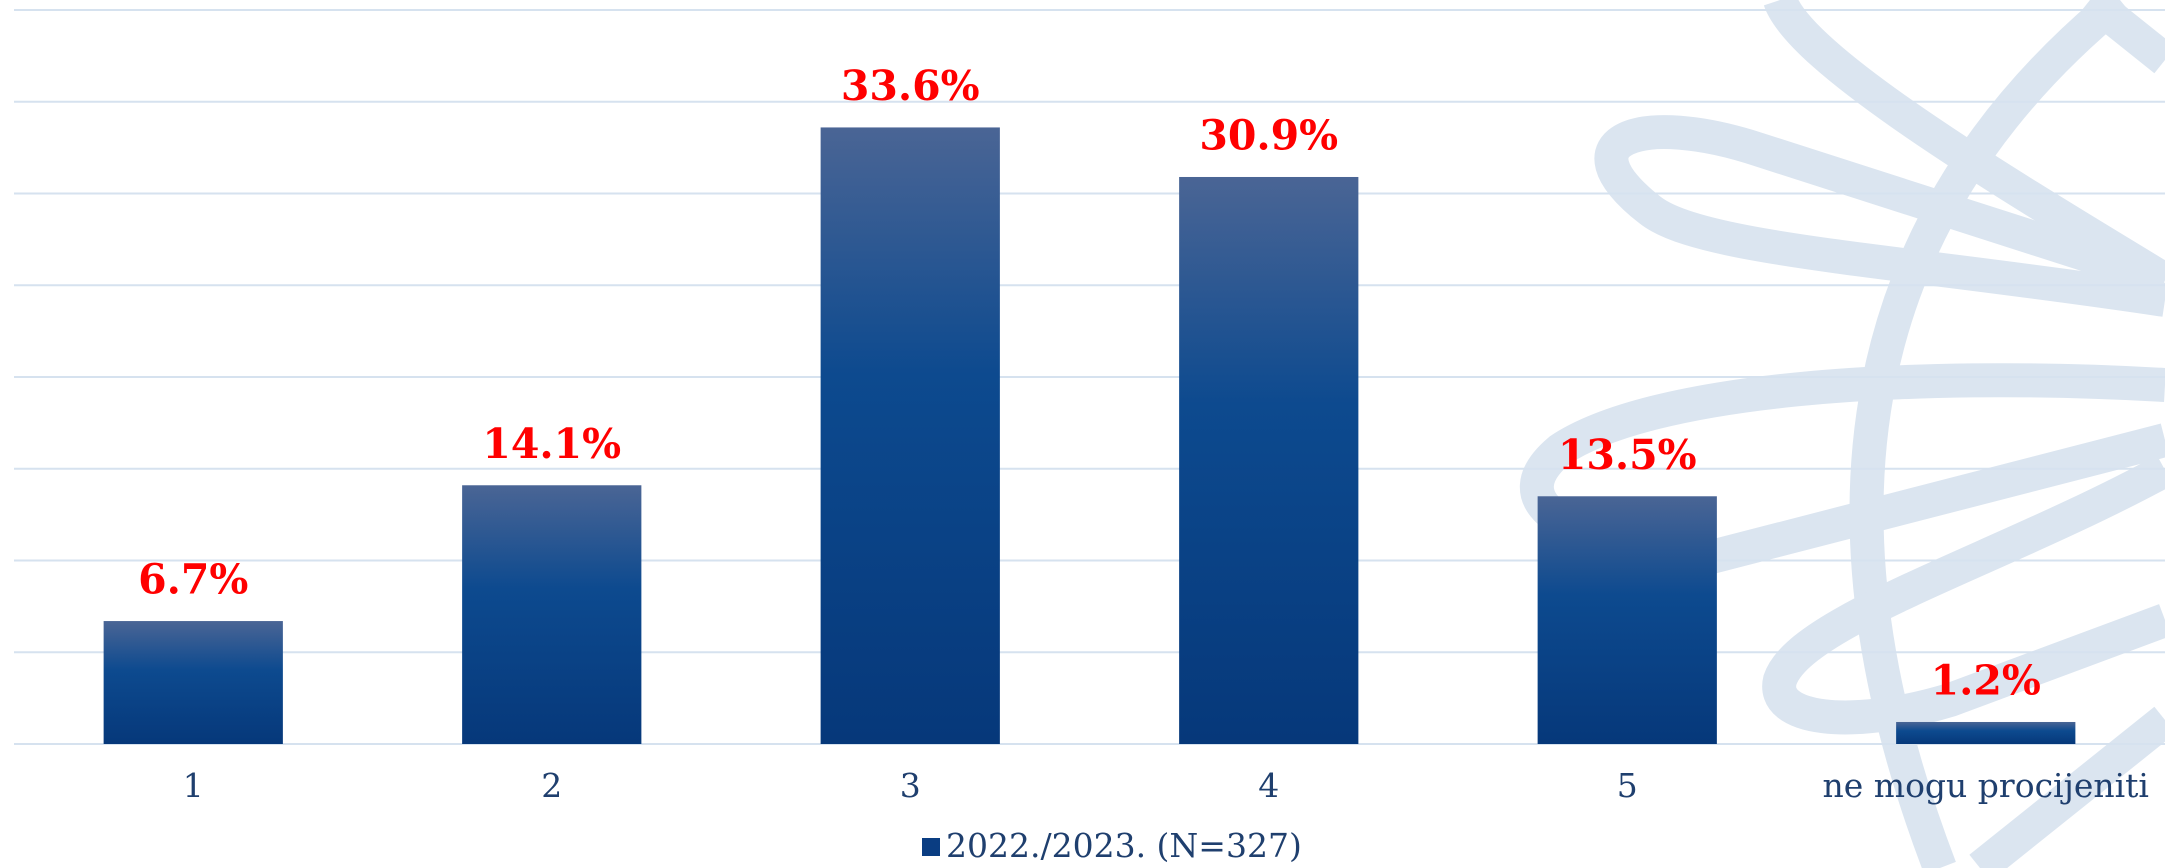 This screenshot has height=868, width=2165. What do you see at coordinates (1627, 455) in the screenshot?
I see `value-label: 13.5%` at bounding box center [1627, 455].